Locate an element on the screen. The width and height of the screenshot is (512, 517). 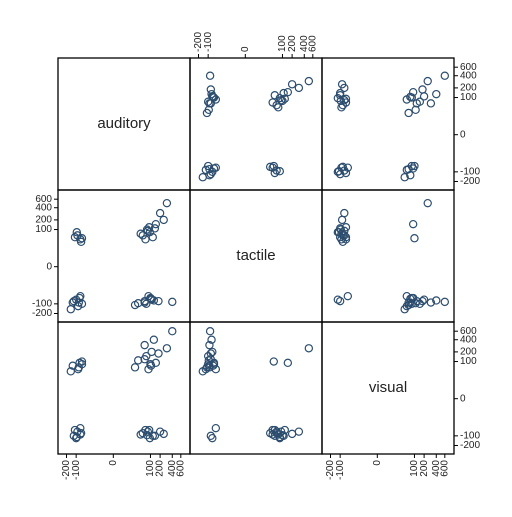
x-tick-label: -200 is located at coordinates (66, 470).